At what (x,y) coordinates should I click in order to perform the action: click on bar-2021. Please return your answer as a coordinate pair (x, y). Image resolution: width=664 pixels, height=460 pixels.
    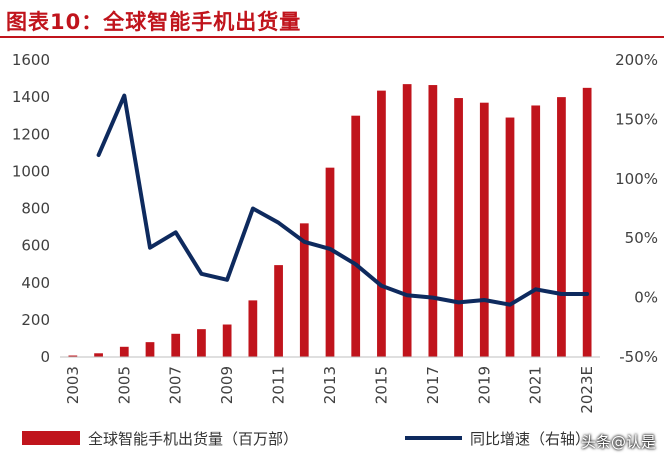
    Looking at the image, I should click on (536, 231).